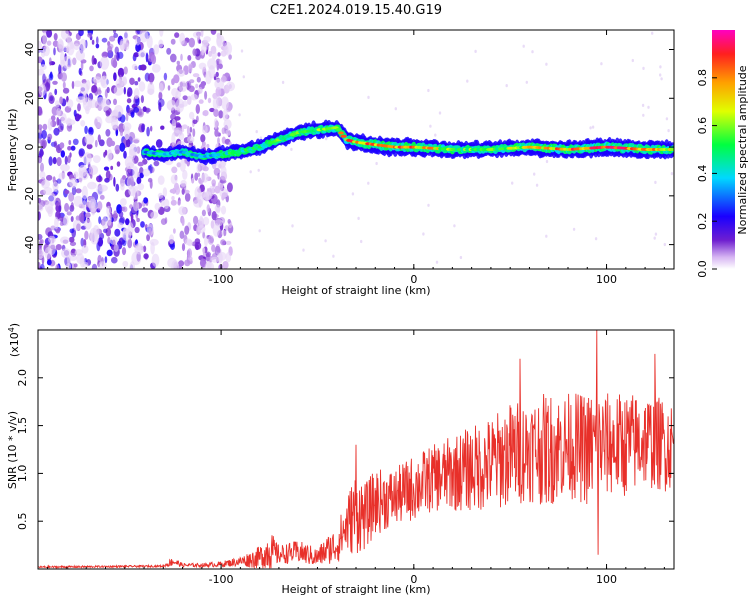  I want to click on snr-scale-factor: (x104), so click(14, 340).